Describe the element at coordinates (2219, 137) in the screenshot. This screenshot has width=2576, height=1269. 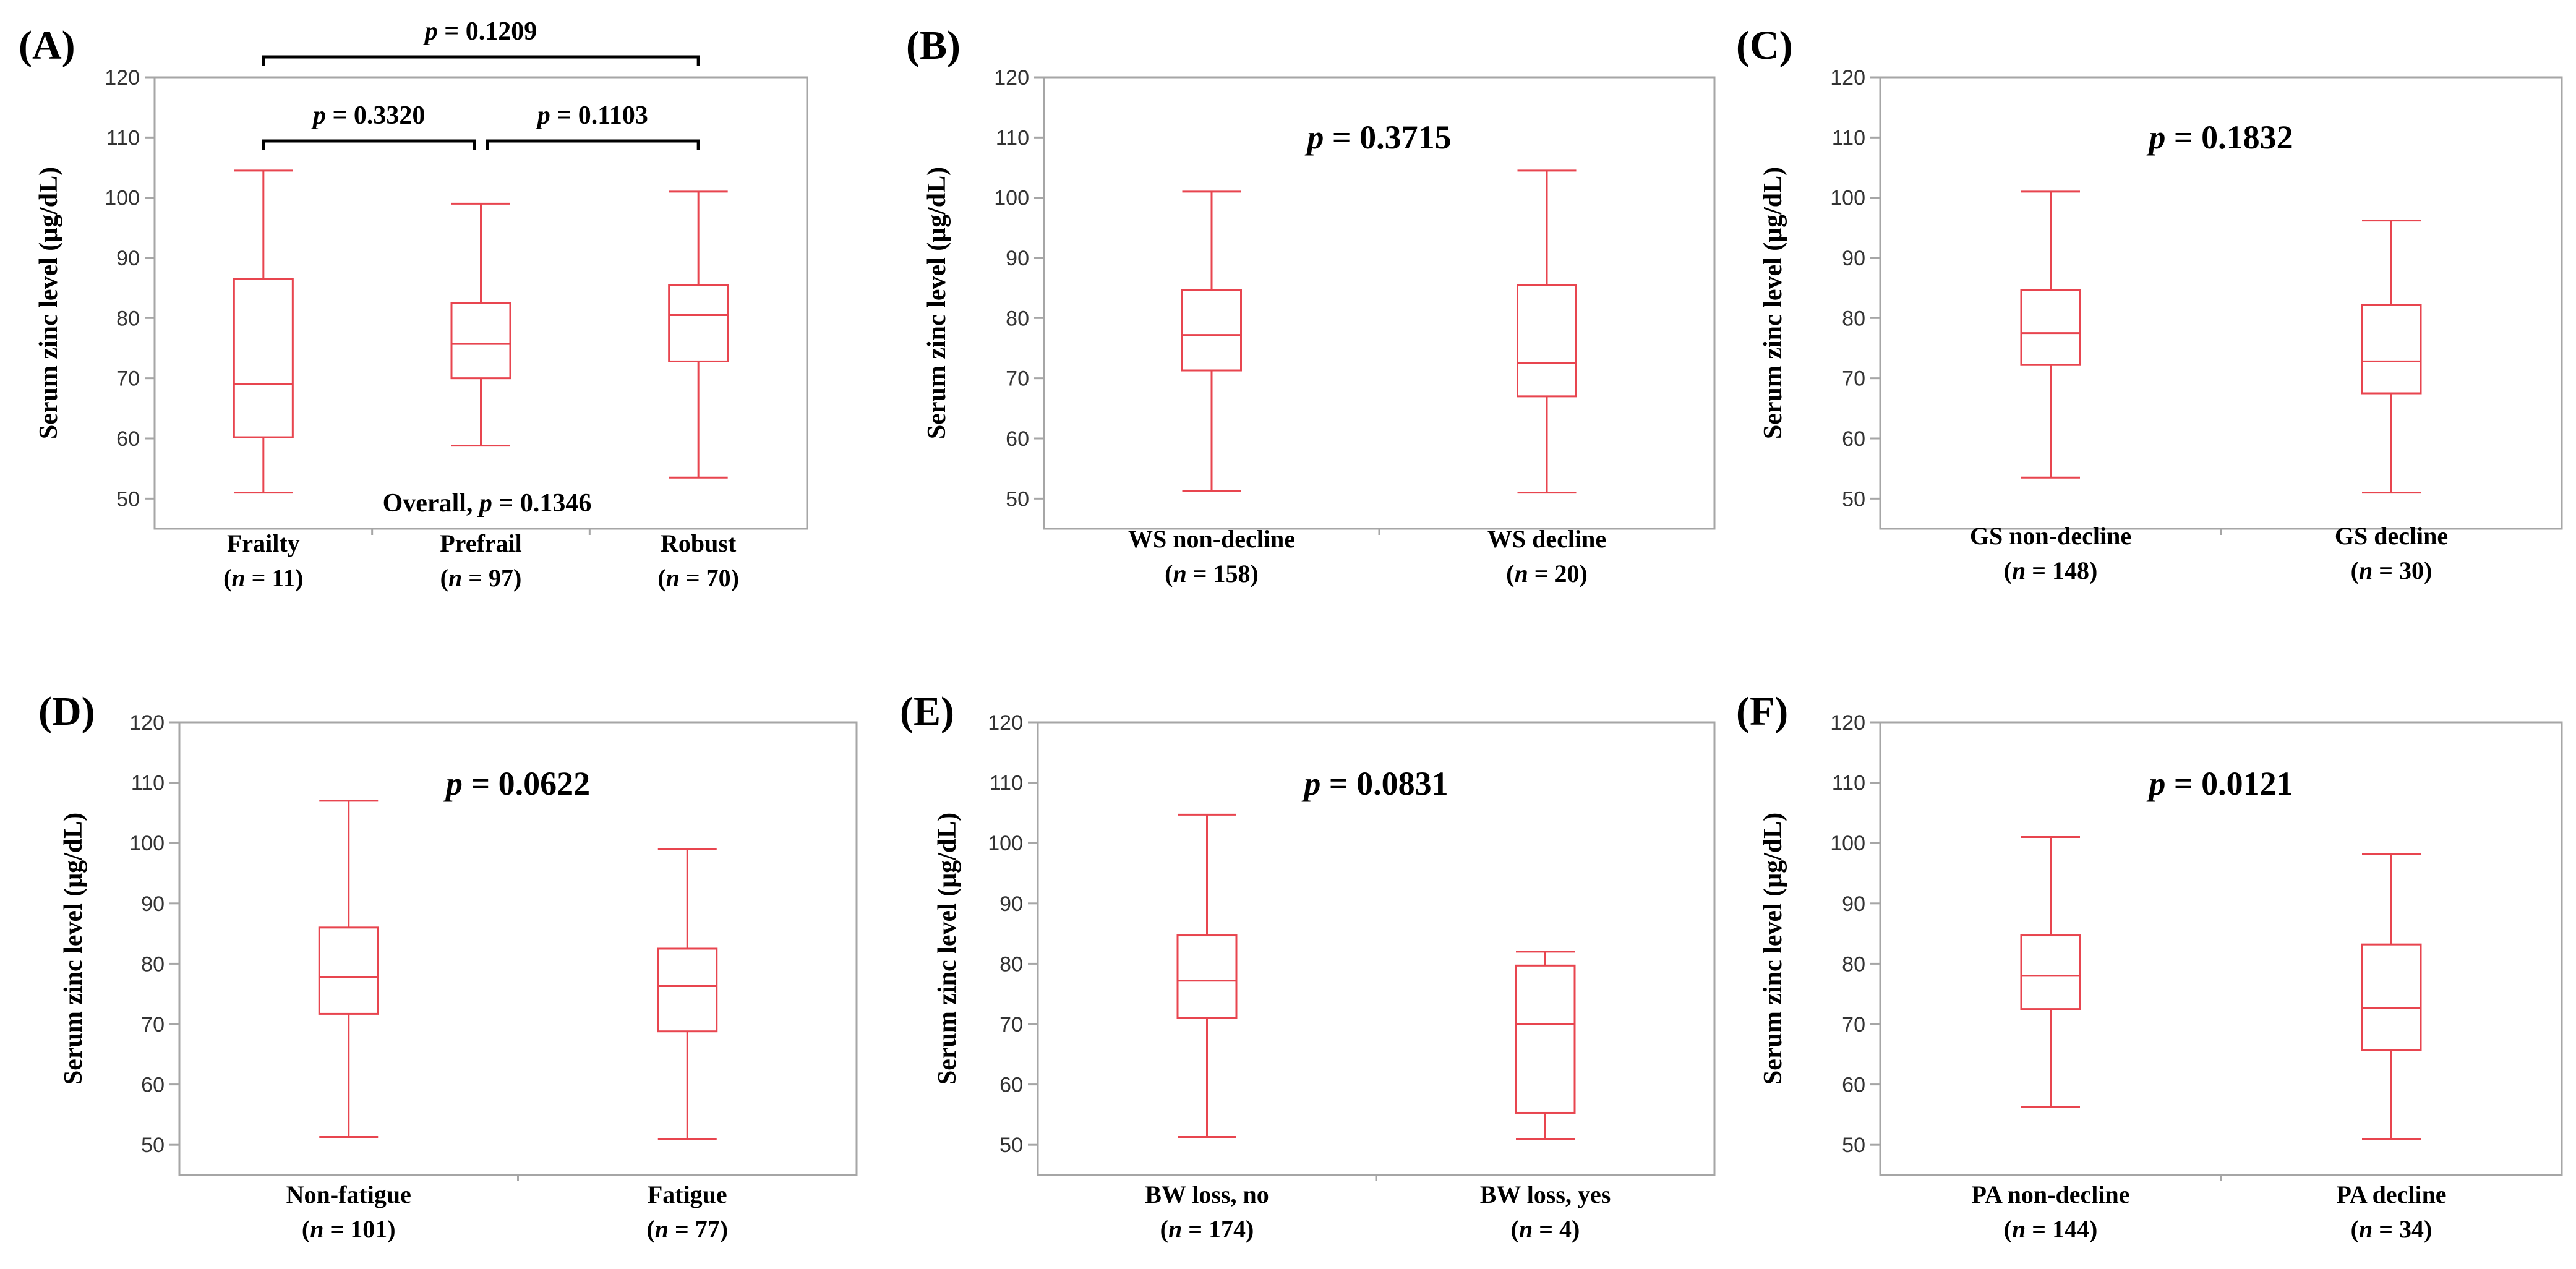
I see `p-value-label: p = 0.1832` at that location.